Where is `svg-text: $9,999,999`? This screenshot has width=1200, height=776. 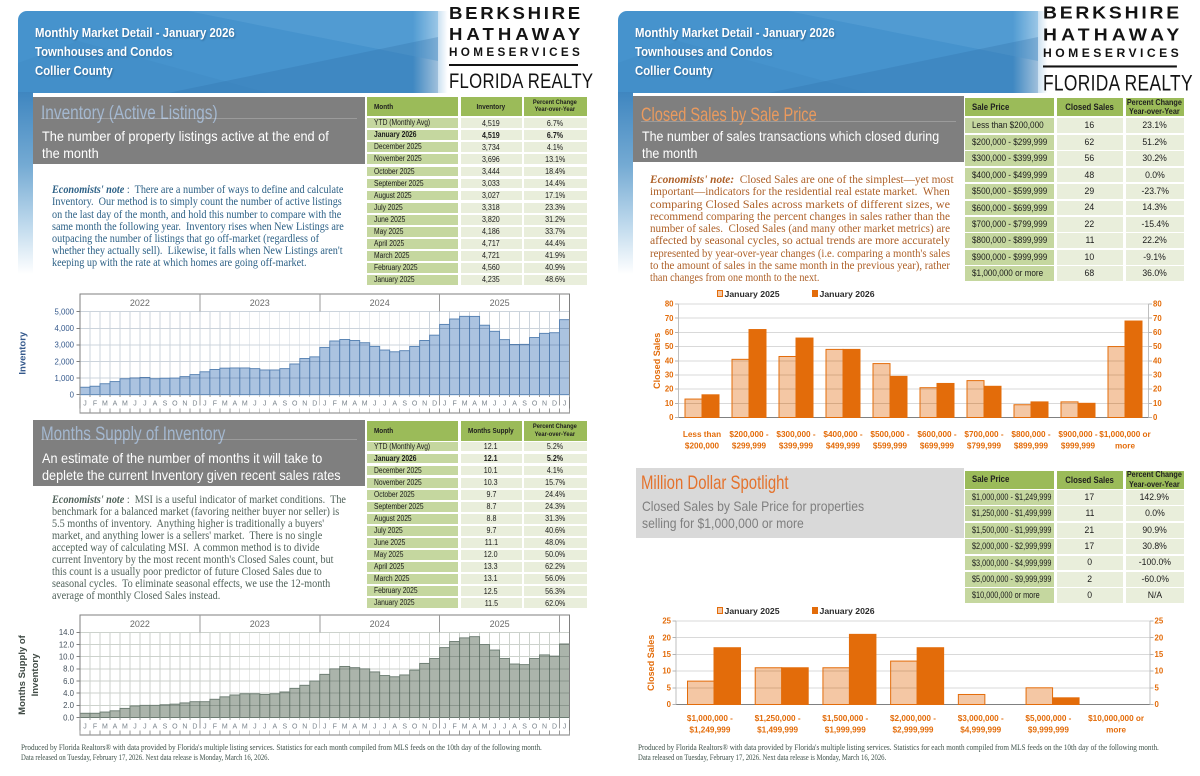
svg-text: $9,999,999 is located at coordinates (1048, 730).